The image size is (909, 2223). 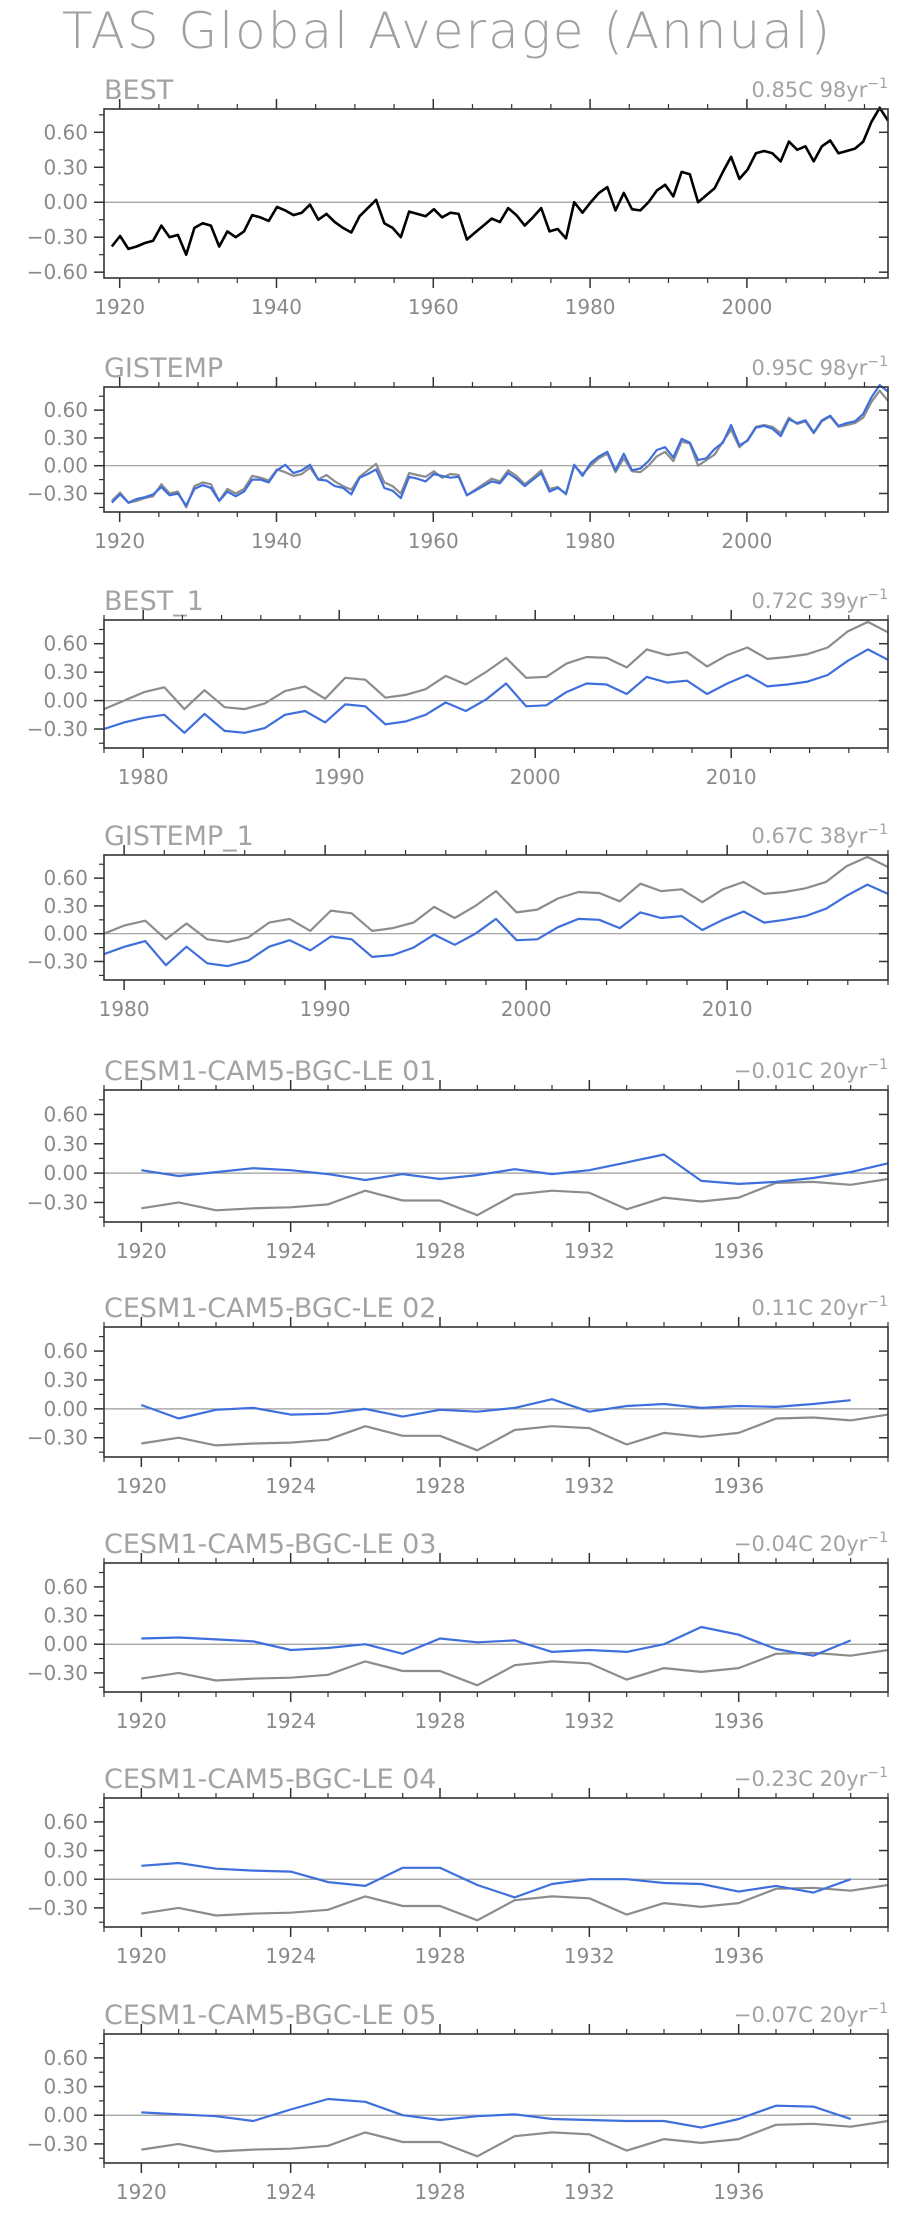 What do you see at coordinates (270, 1779) in the screenshot?
I see `panel-title: CESM1-CAM5-BGC-LE 04` at bounding box center [270, 1779].